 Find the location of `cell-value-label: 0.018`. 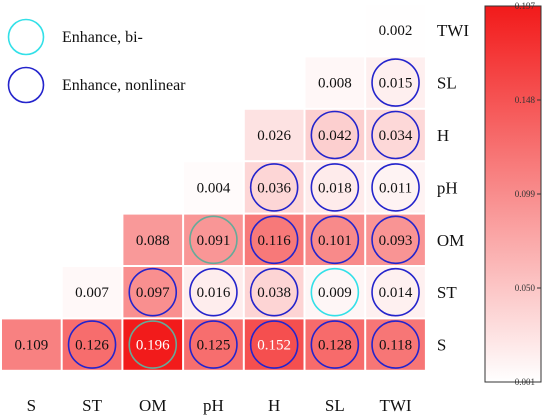

cell-value-label: 0.018 is located at coordinates (335, 188).